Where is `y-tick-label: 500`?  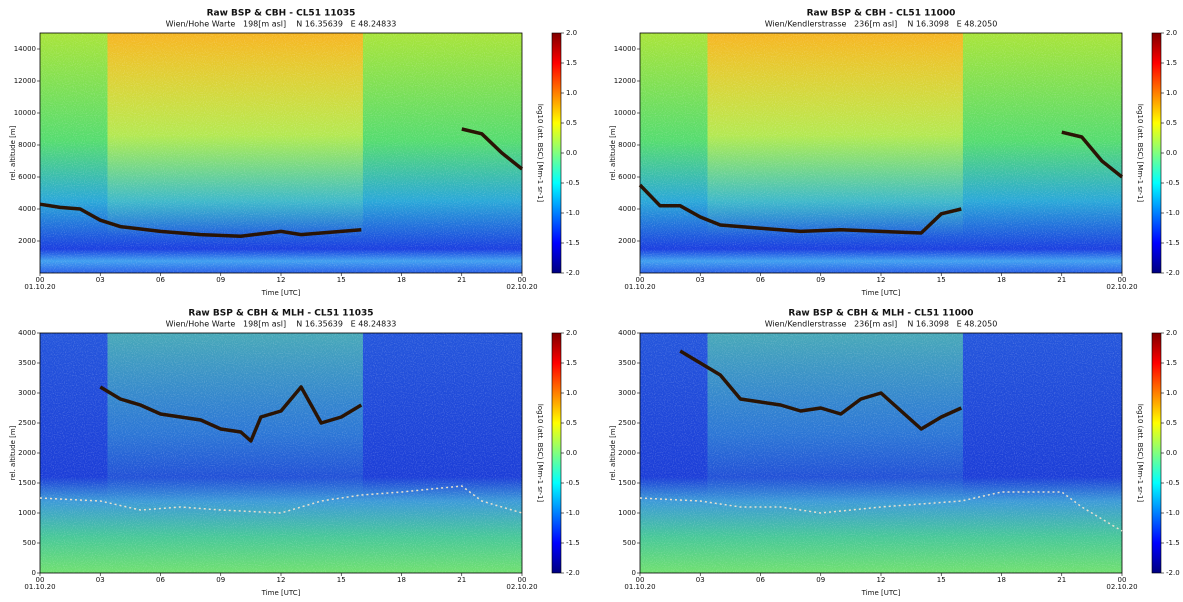 y-tick-label: 500 is located at coordinates (629, 543).